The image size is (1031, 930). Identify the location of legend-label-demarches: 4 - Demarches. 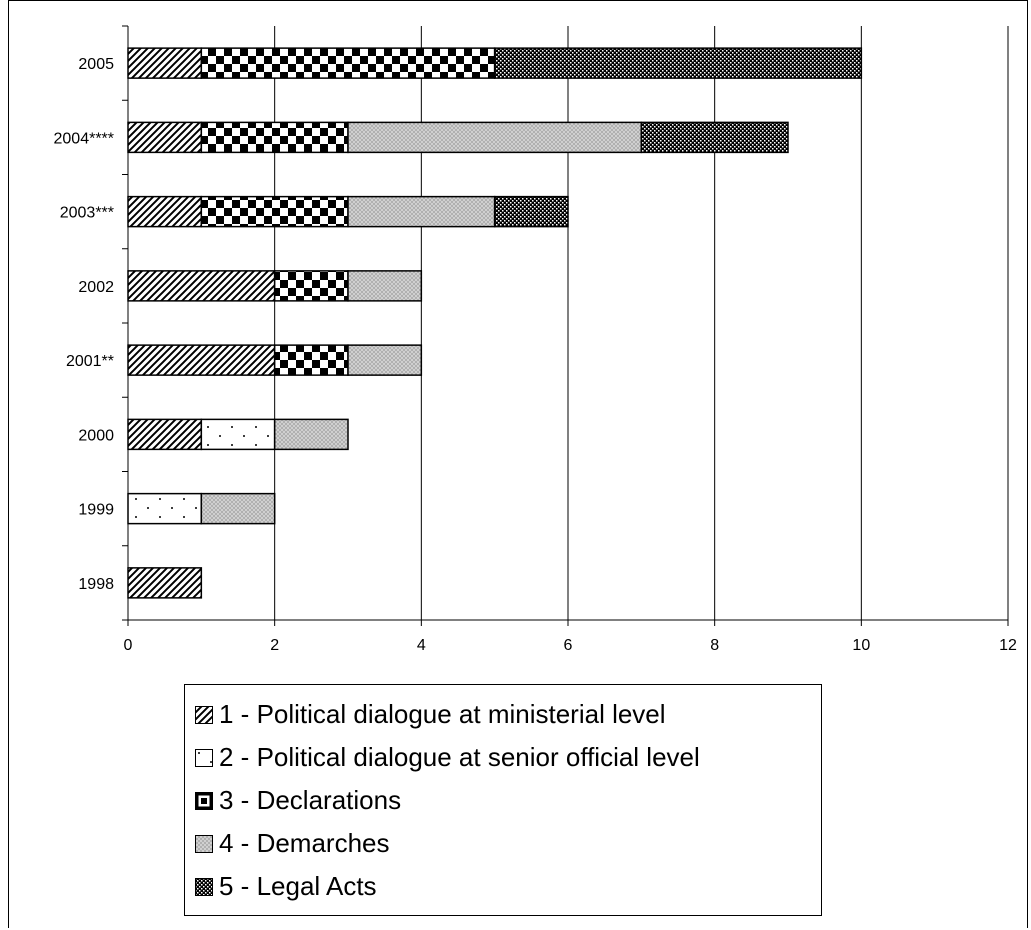
(304, 843).